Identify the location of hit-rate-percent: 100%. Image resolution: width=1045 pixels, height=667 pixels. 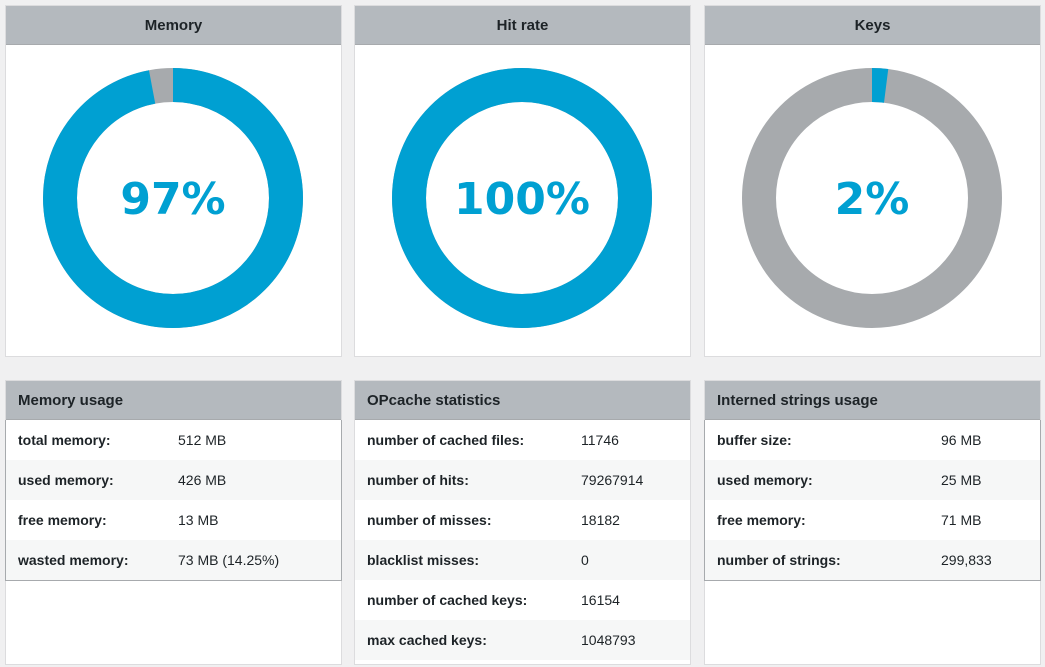
(522, 199).